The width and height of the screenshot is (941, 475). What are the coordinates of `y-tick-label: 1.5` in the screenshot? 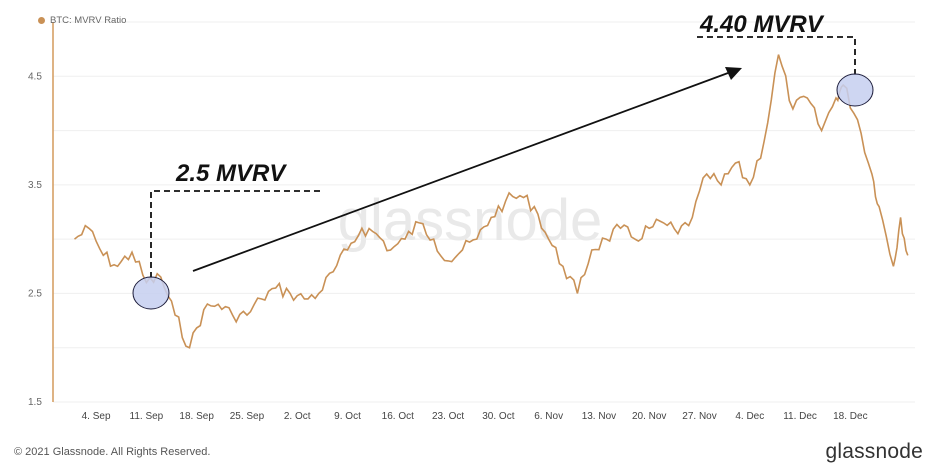 It's located at (35, 402).